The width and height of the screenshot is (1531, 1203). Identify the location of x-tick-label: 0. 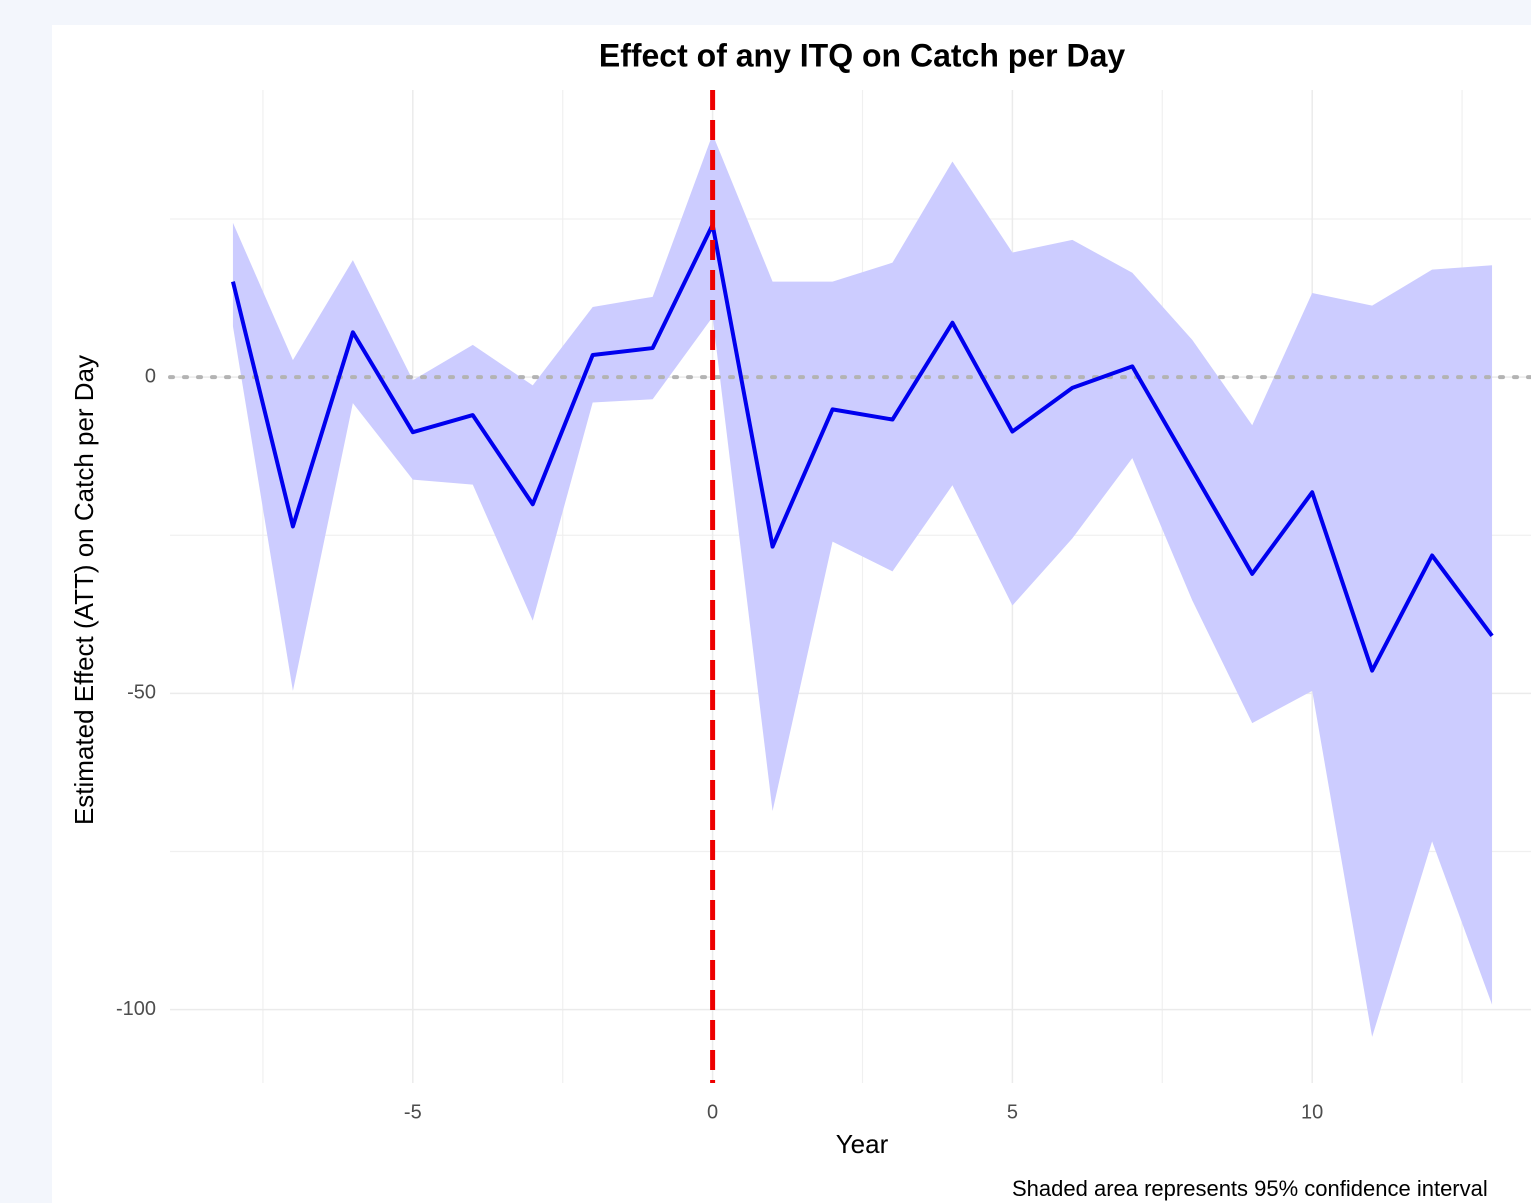
(712, 1112).